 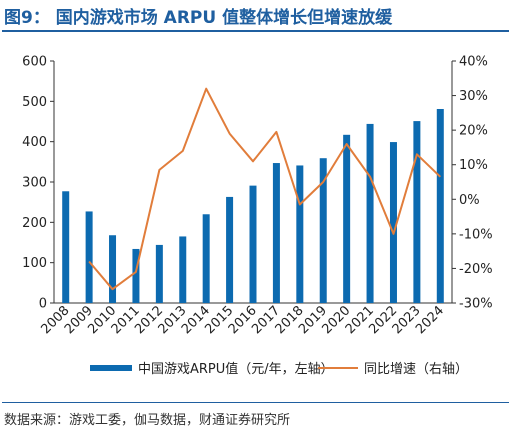 What do you see at coordinates (236, 369) in the screenshot?
I see `legend-bar-label: 中国游戏ARPU值（元/年，左轴）` at bounding box center [236, 369].